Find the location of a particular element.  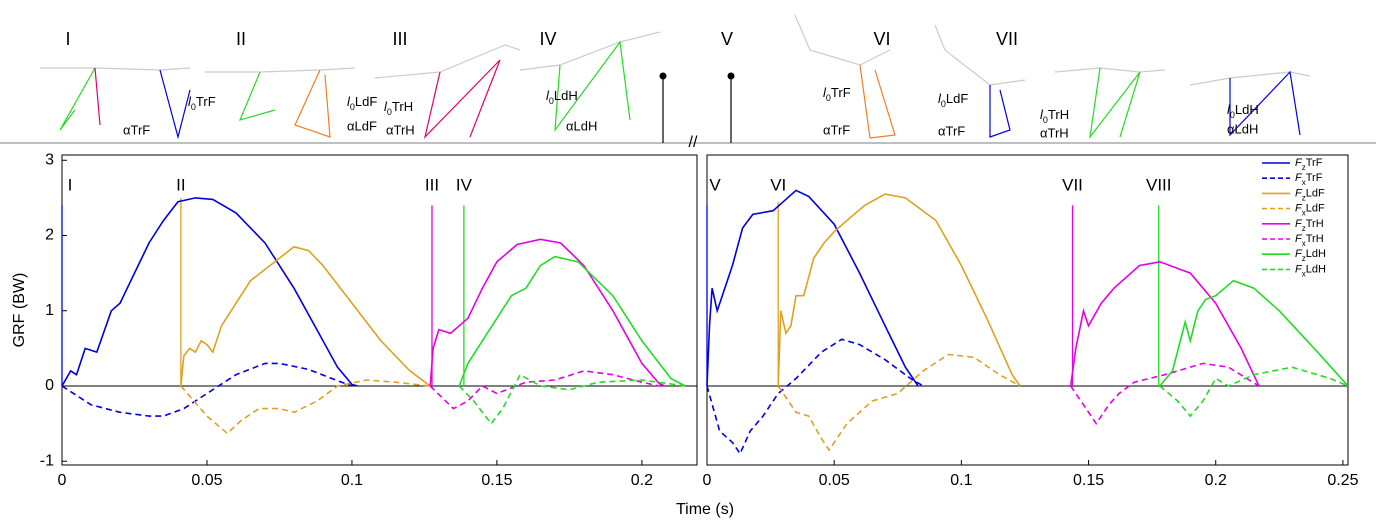

pose-label: V is located at coordinates (727, 39).